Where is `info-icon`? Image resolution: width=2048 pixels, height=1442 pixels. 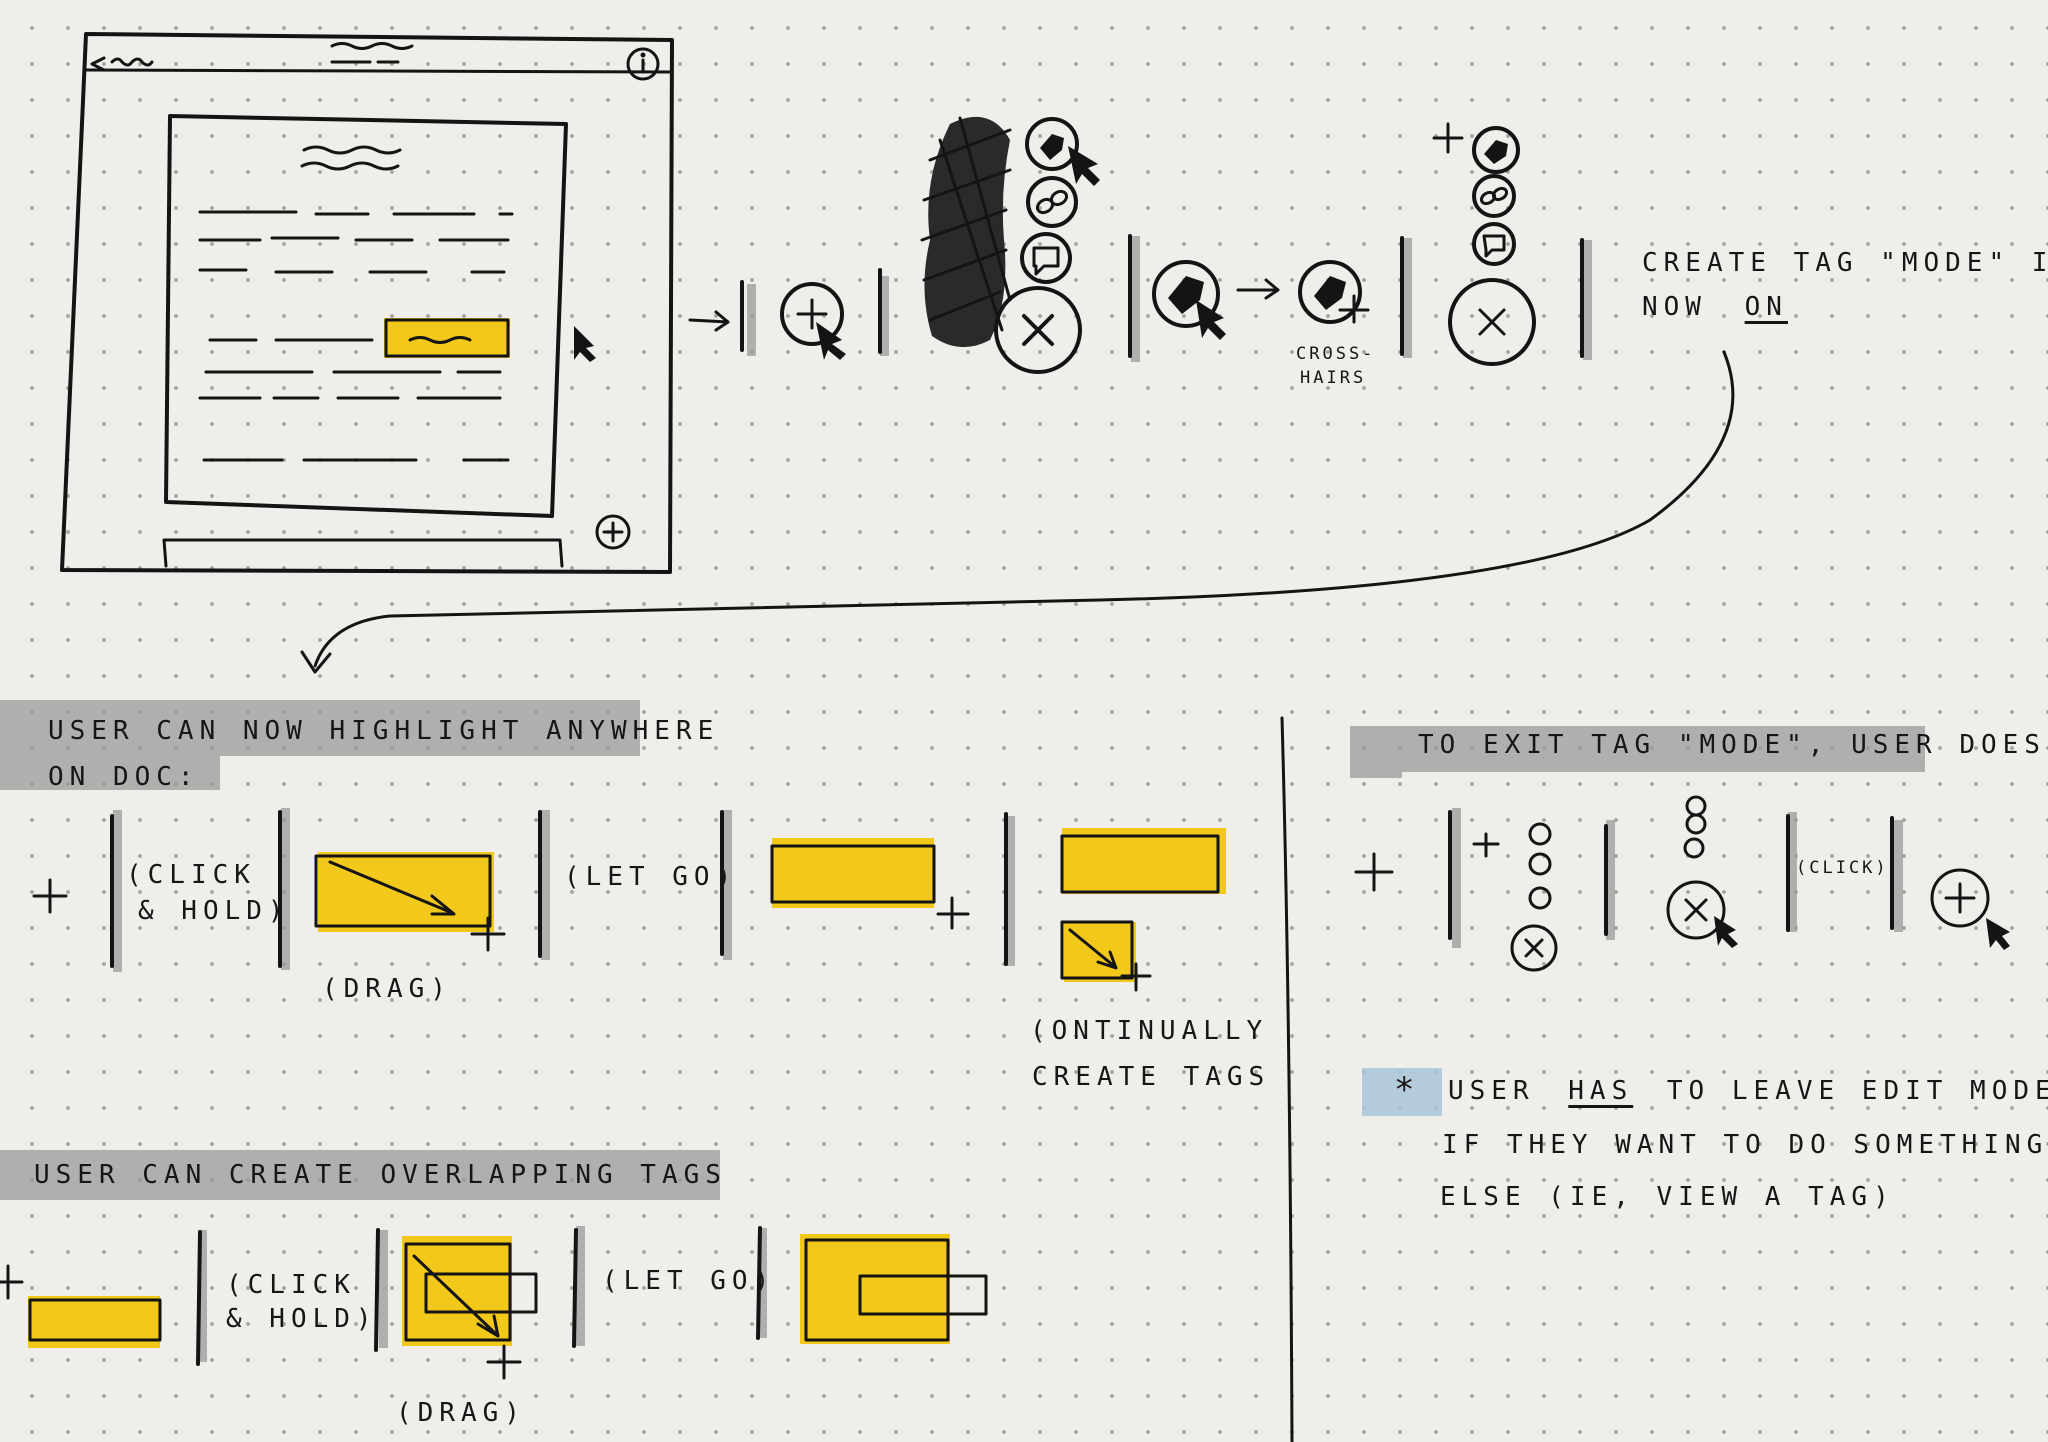
info-icon is located at coordinates (643, 64).